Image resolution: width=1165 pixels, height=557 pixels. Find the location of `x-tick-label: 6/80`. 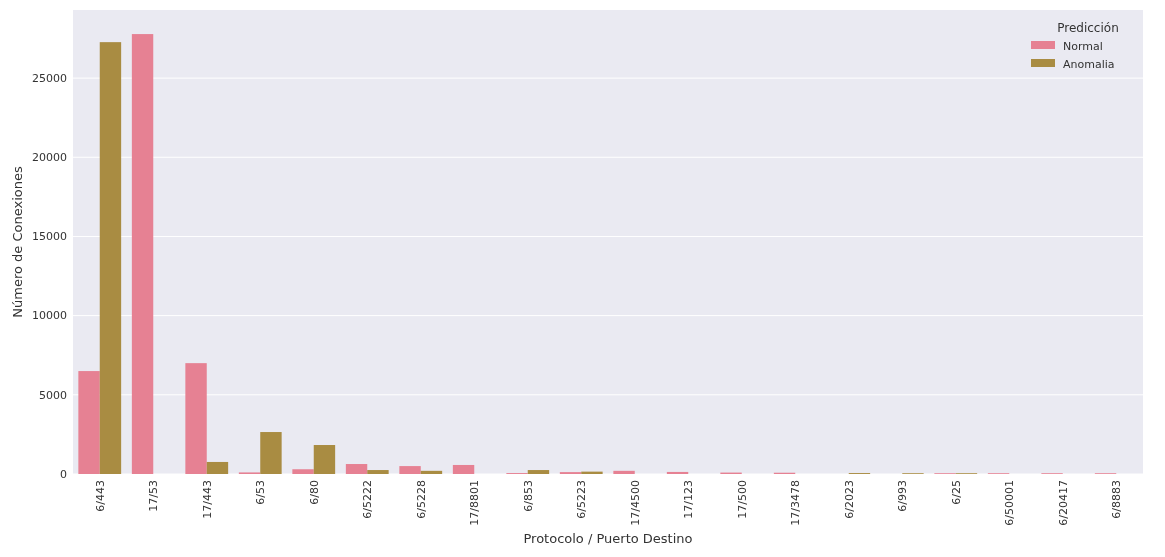

x-tick-label: 6/80 is located at coordinates (314, 492).